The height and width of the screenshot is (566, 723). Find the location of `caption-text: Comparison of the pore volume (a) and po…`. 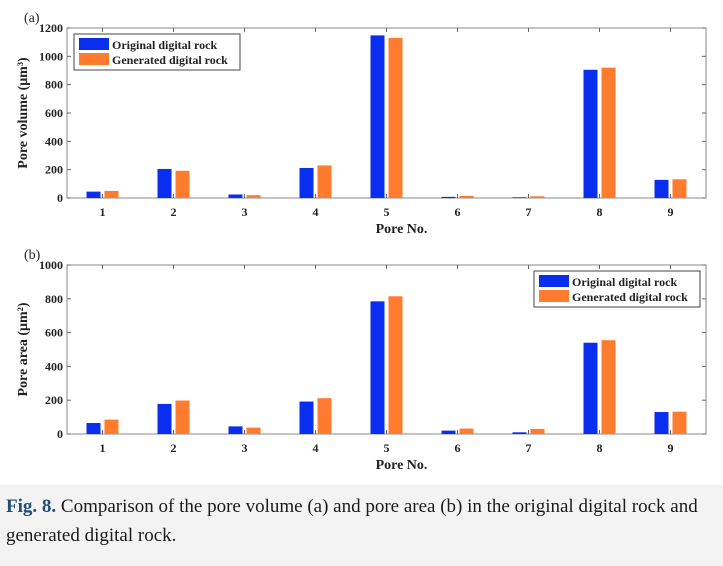

caption-text: Comparison of the pore volume (a) and po… is located at coordinates (352, 521).